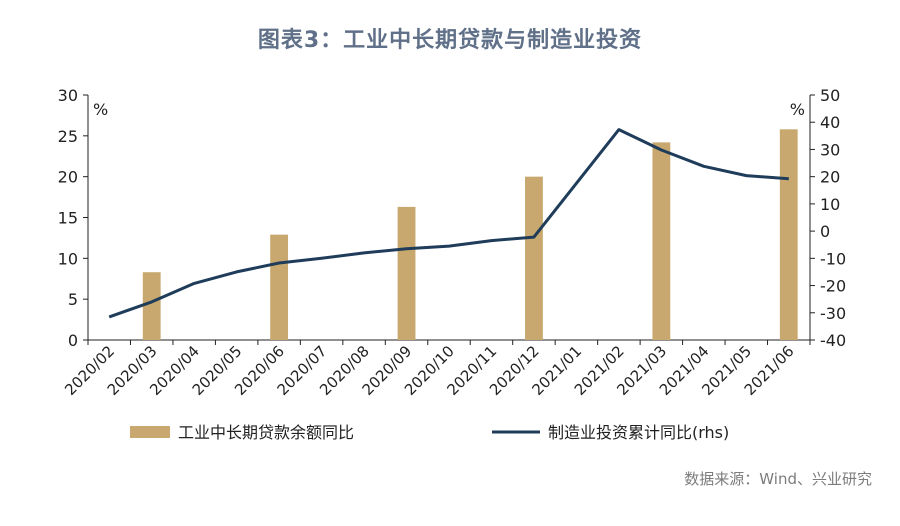  What do you see at coordinates (833, 340) in the screenshot?
I see `right-tick-label: -40` at bounding box center [833, 340].